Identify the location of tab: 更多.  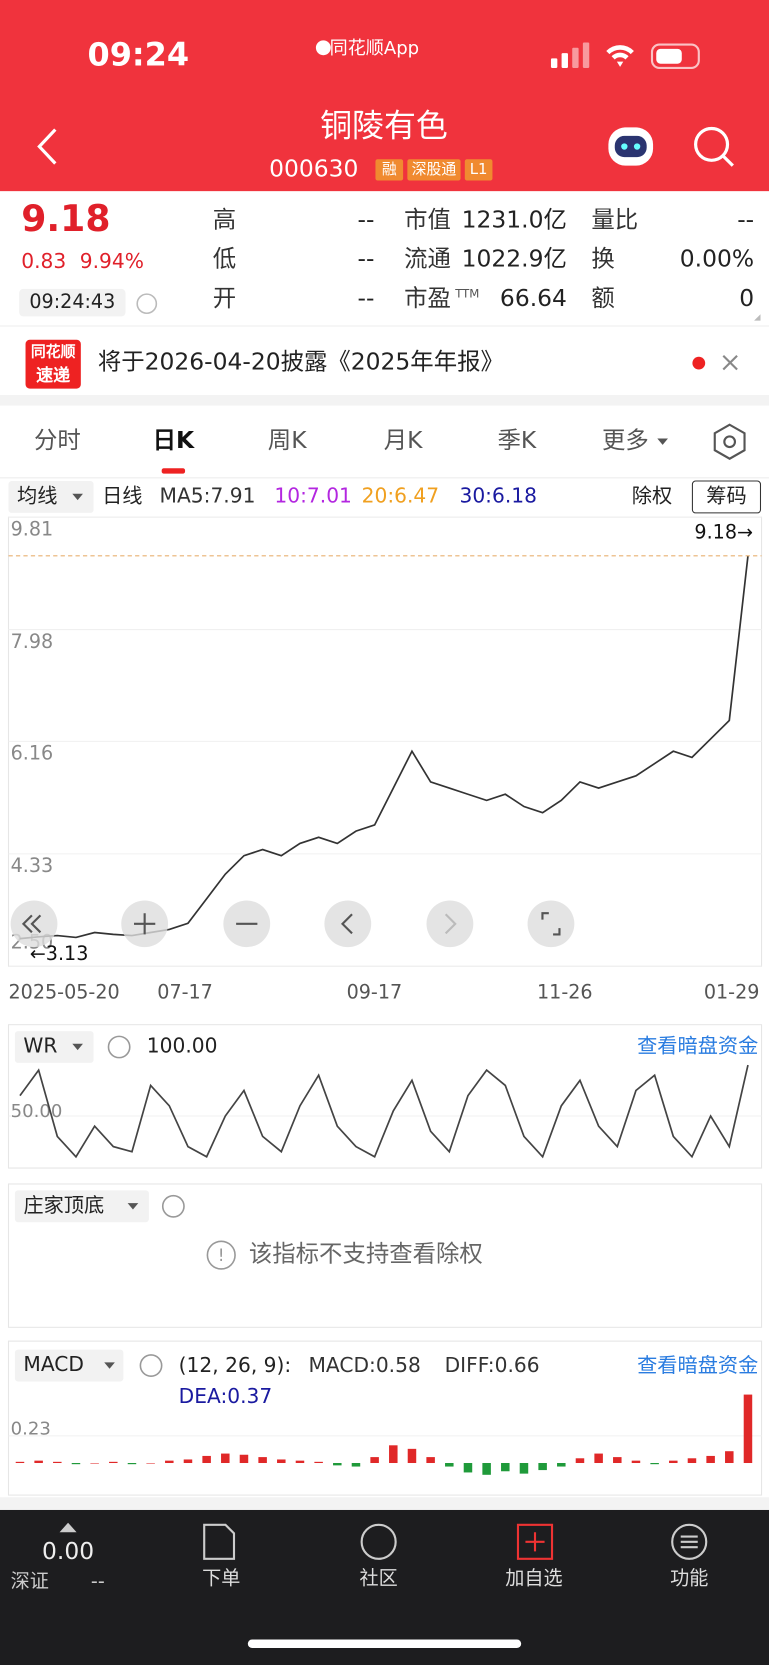
(625, 440).